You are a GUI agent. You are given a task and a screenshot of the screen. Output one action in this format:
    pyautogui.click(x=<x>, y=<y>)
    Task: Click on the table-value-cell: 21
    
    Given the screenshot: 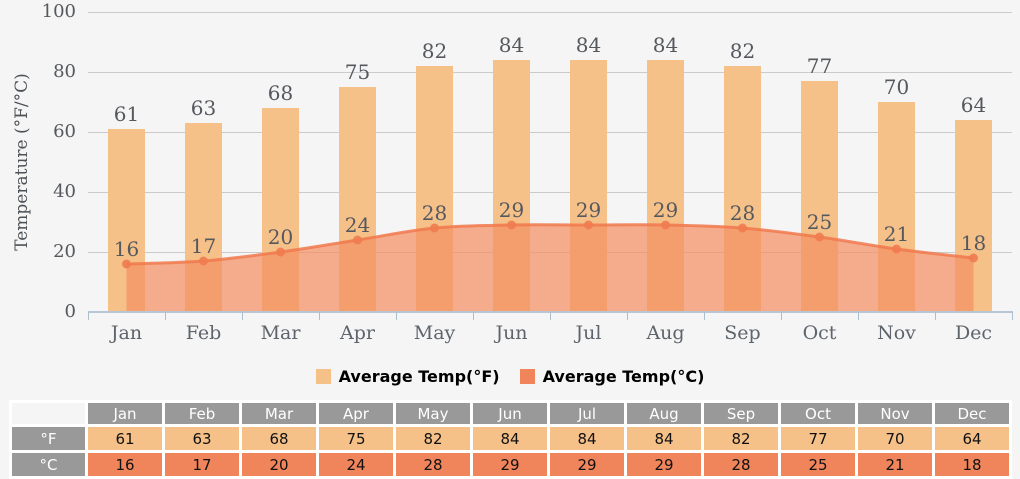 What is the action you would take?
    pyautogui.click(x=895, y=464)
    